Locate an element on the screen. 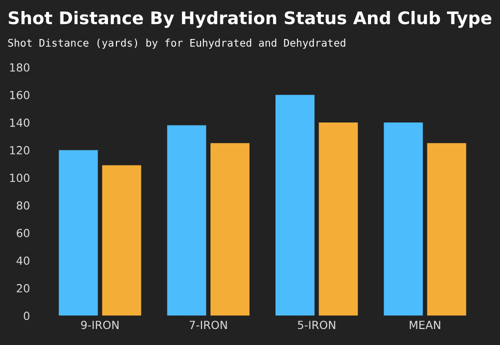 This screenshot has width=500, height=345. y-tick-label: 100 is located at coordinates (20, 178).